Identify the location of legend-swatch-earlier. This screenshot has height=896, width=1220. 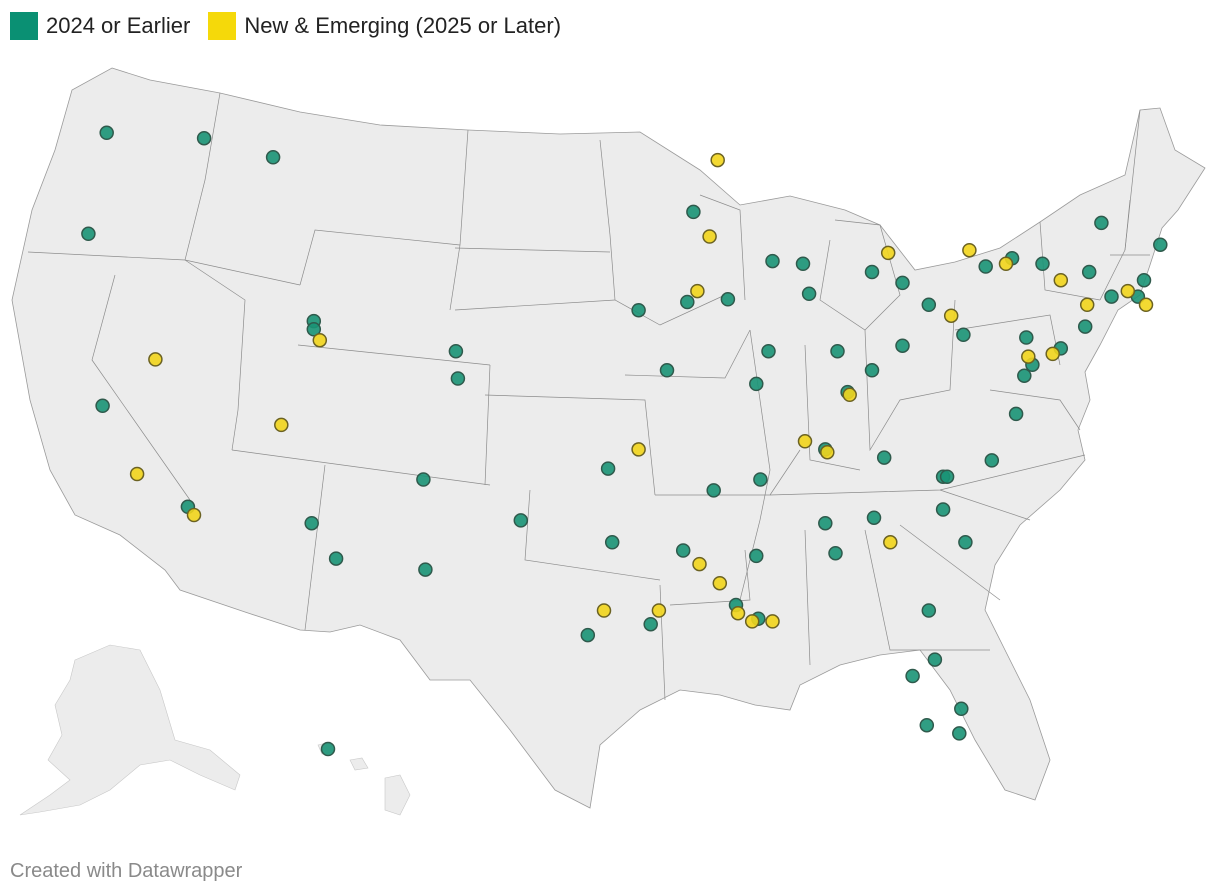
(24, 26).